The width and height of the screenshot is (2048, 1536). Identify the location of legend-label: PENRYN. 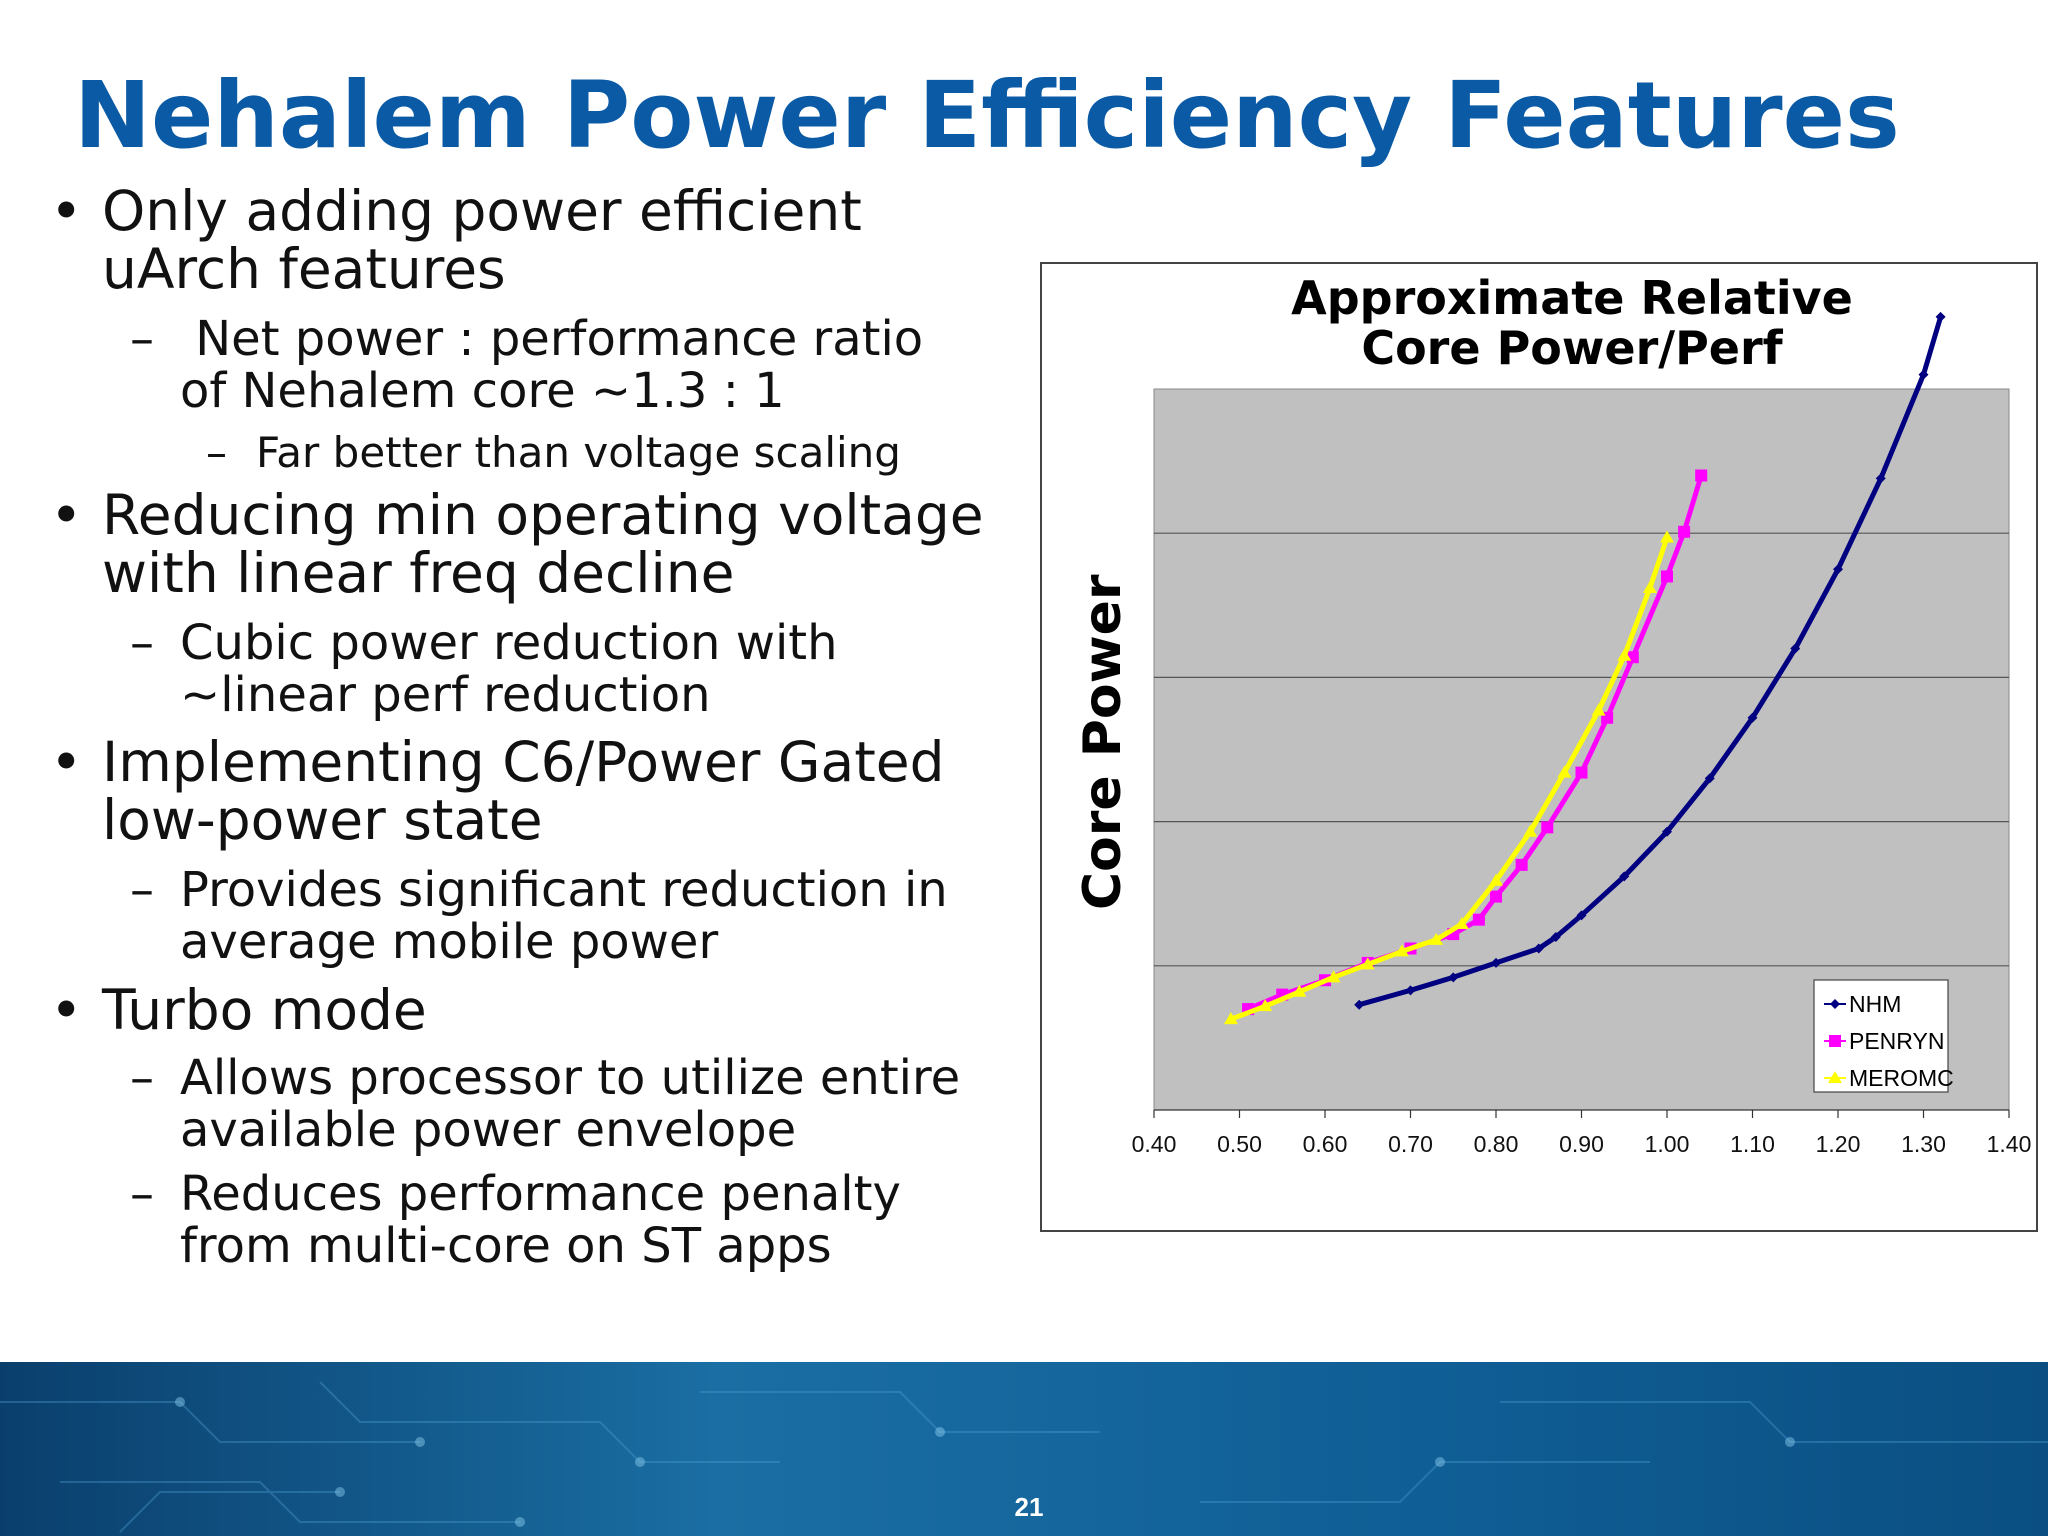
(1896, 1041).